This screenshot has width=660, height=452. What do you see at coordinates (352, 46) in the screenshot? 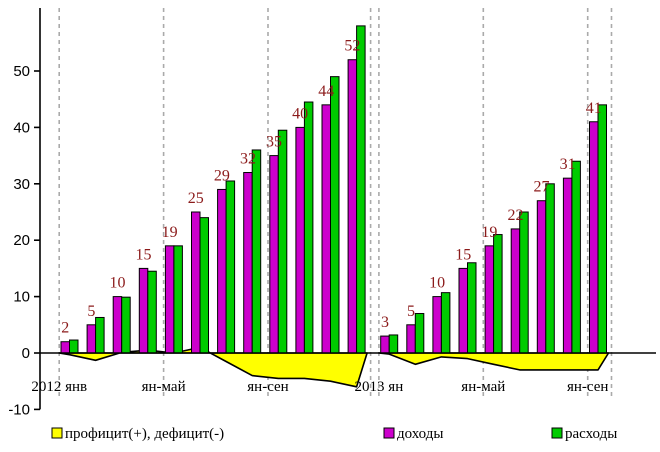
I see `data-label: 52` at bounding box center [352, 46].